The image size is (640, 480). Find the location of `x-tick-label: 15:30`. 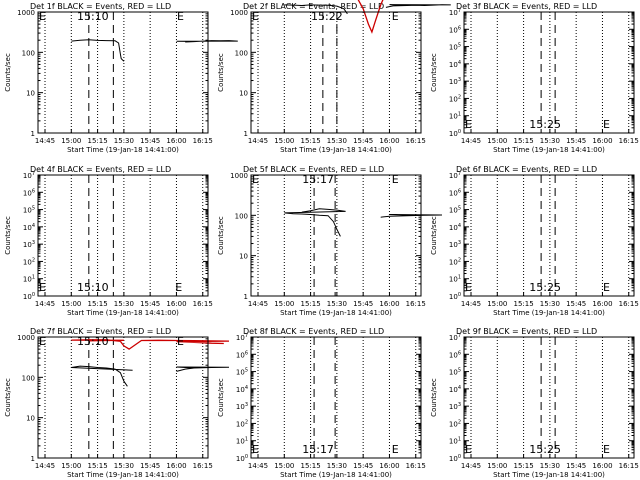

x-tick-label: 15:30 is located at coordinates (124, 466).